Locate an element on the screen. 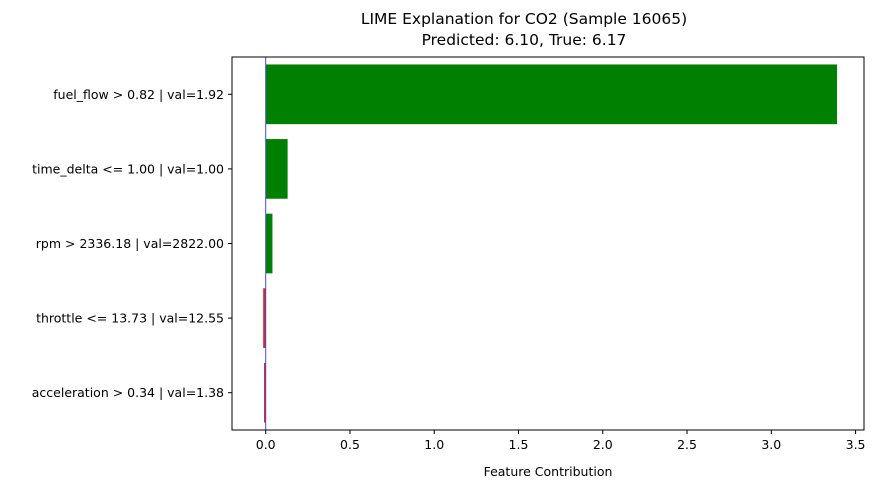  x-tick-label: 3.0 is located at coordinates (771, 444).